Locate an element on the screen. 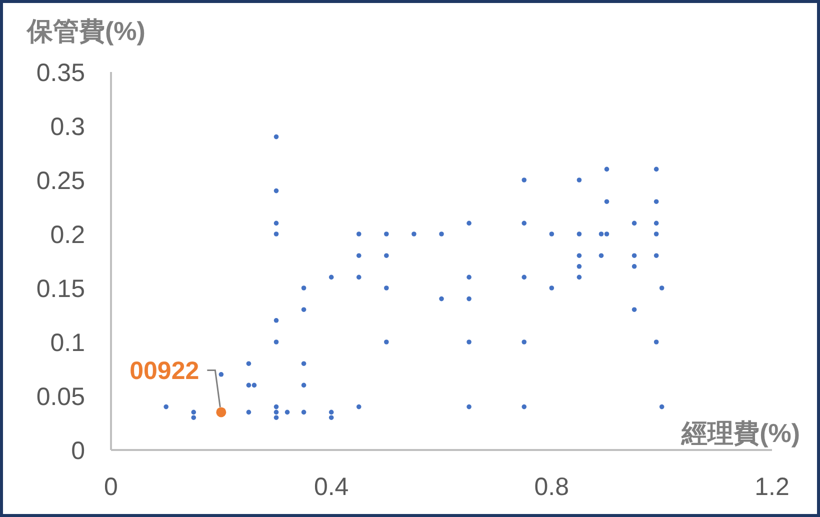  annotation: 00922 is located at coordinates (165, 371).